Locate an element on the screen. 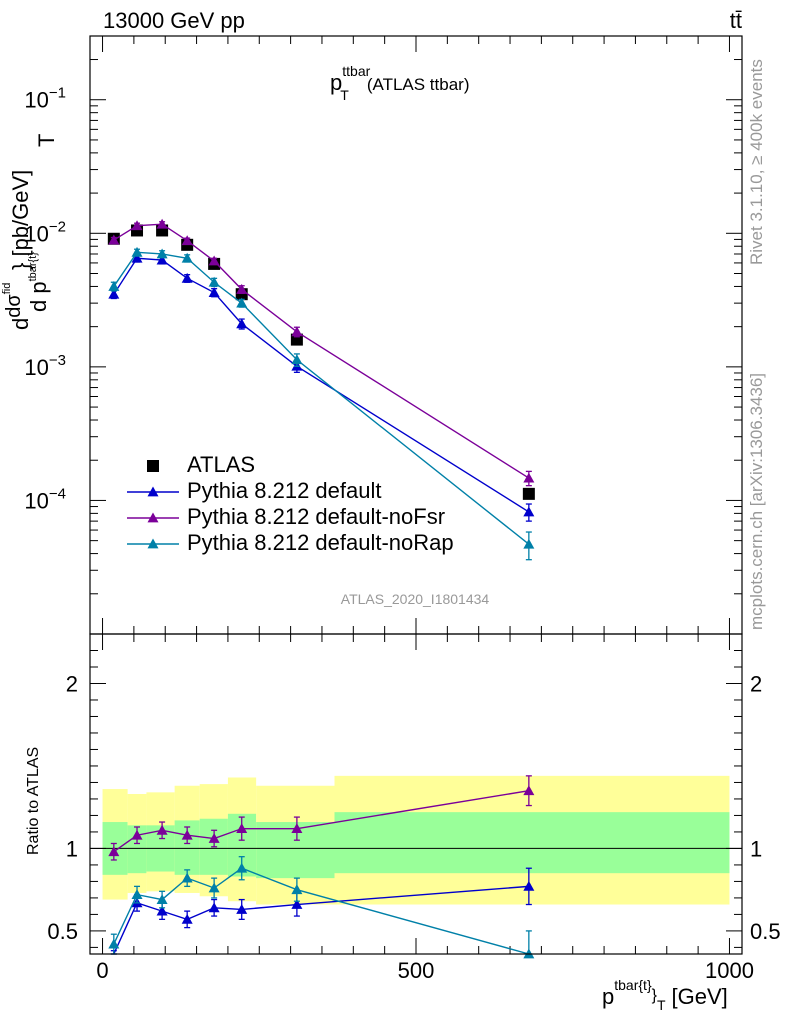 This screenshot has height=1024, width=786. ratio-y-tick-label-right: 0.5 is located at coordinates (765, 931).